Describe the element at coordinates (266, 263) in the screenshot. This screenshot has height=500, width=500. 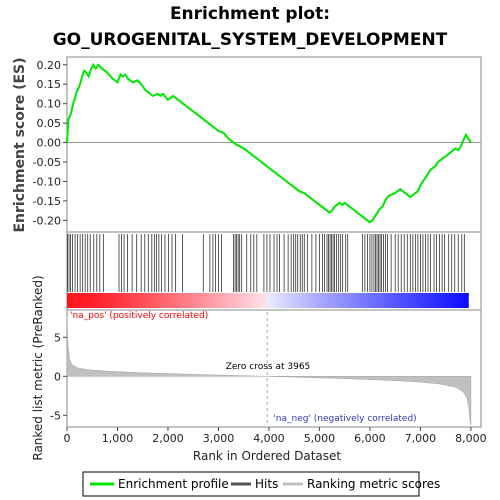
I see `hit-markers` at that location.